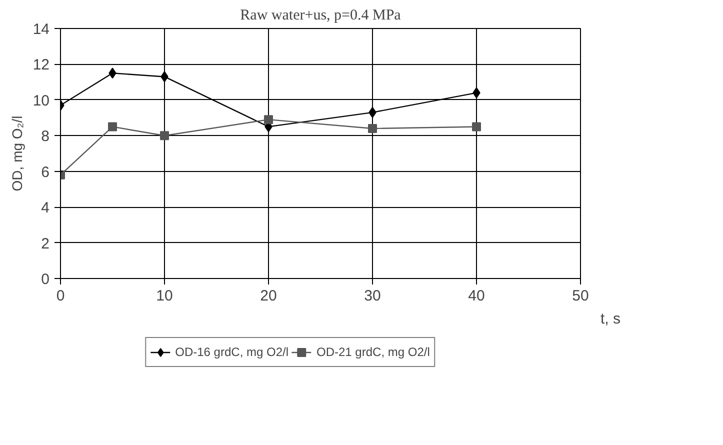  Describe the element at coordinates (610, 319) in the screenshot. I see `x-axis-title: t, s` at that location.